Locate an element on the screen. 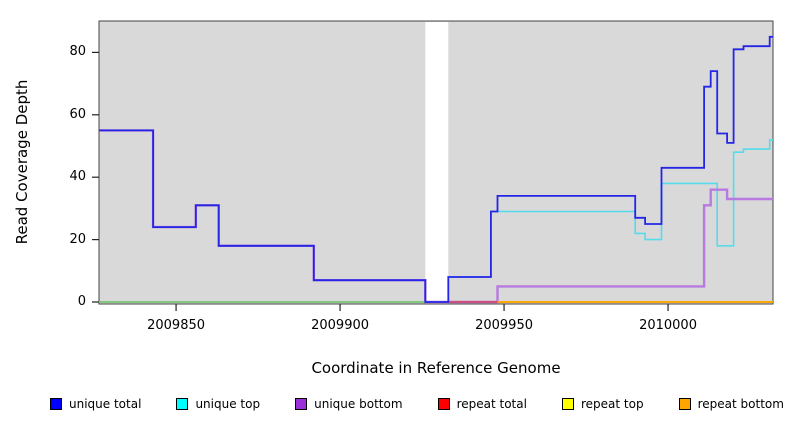 The image size is (792, 432). y-axis-title: Read Coverage Depth is located at coordinates (22, 162).